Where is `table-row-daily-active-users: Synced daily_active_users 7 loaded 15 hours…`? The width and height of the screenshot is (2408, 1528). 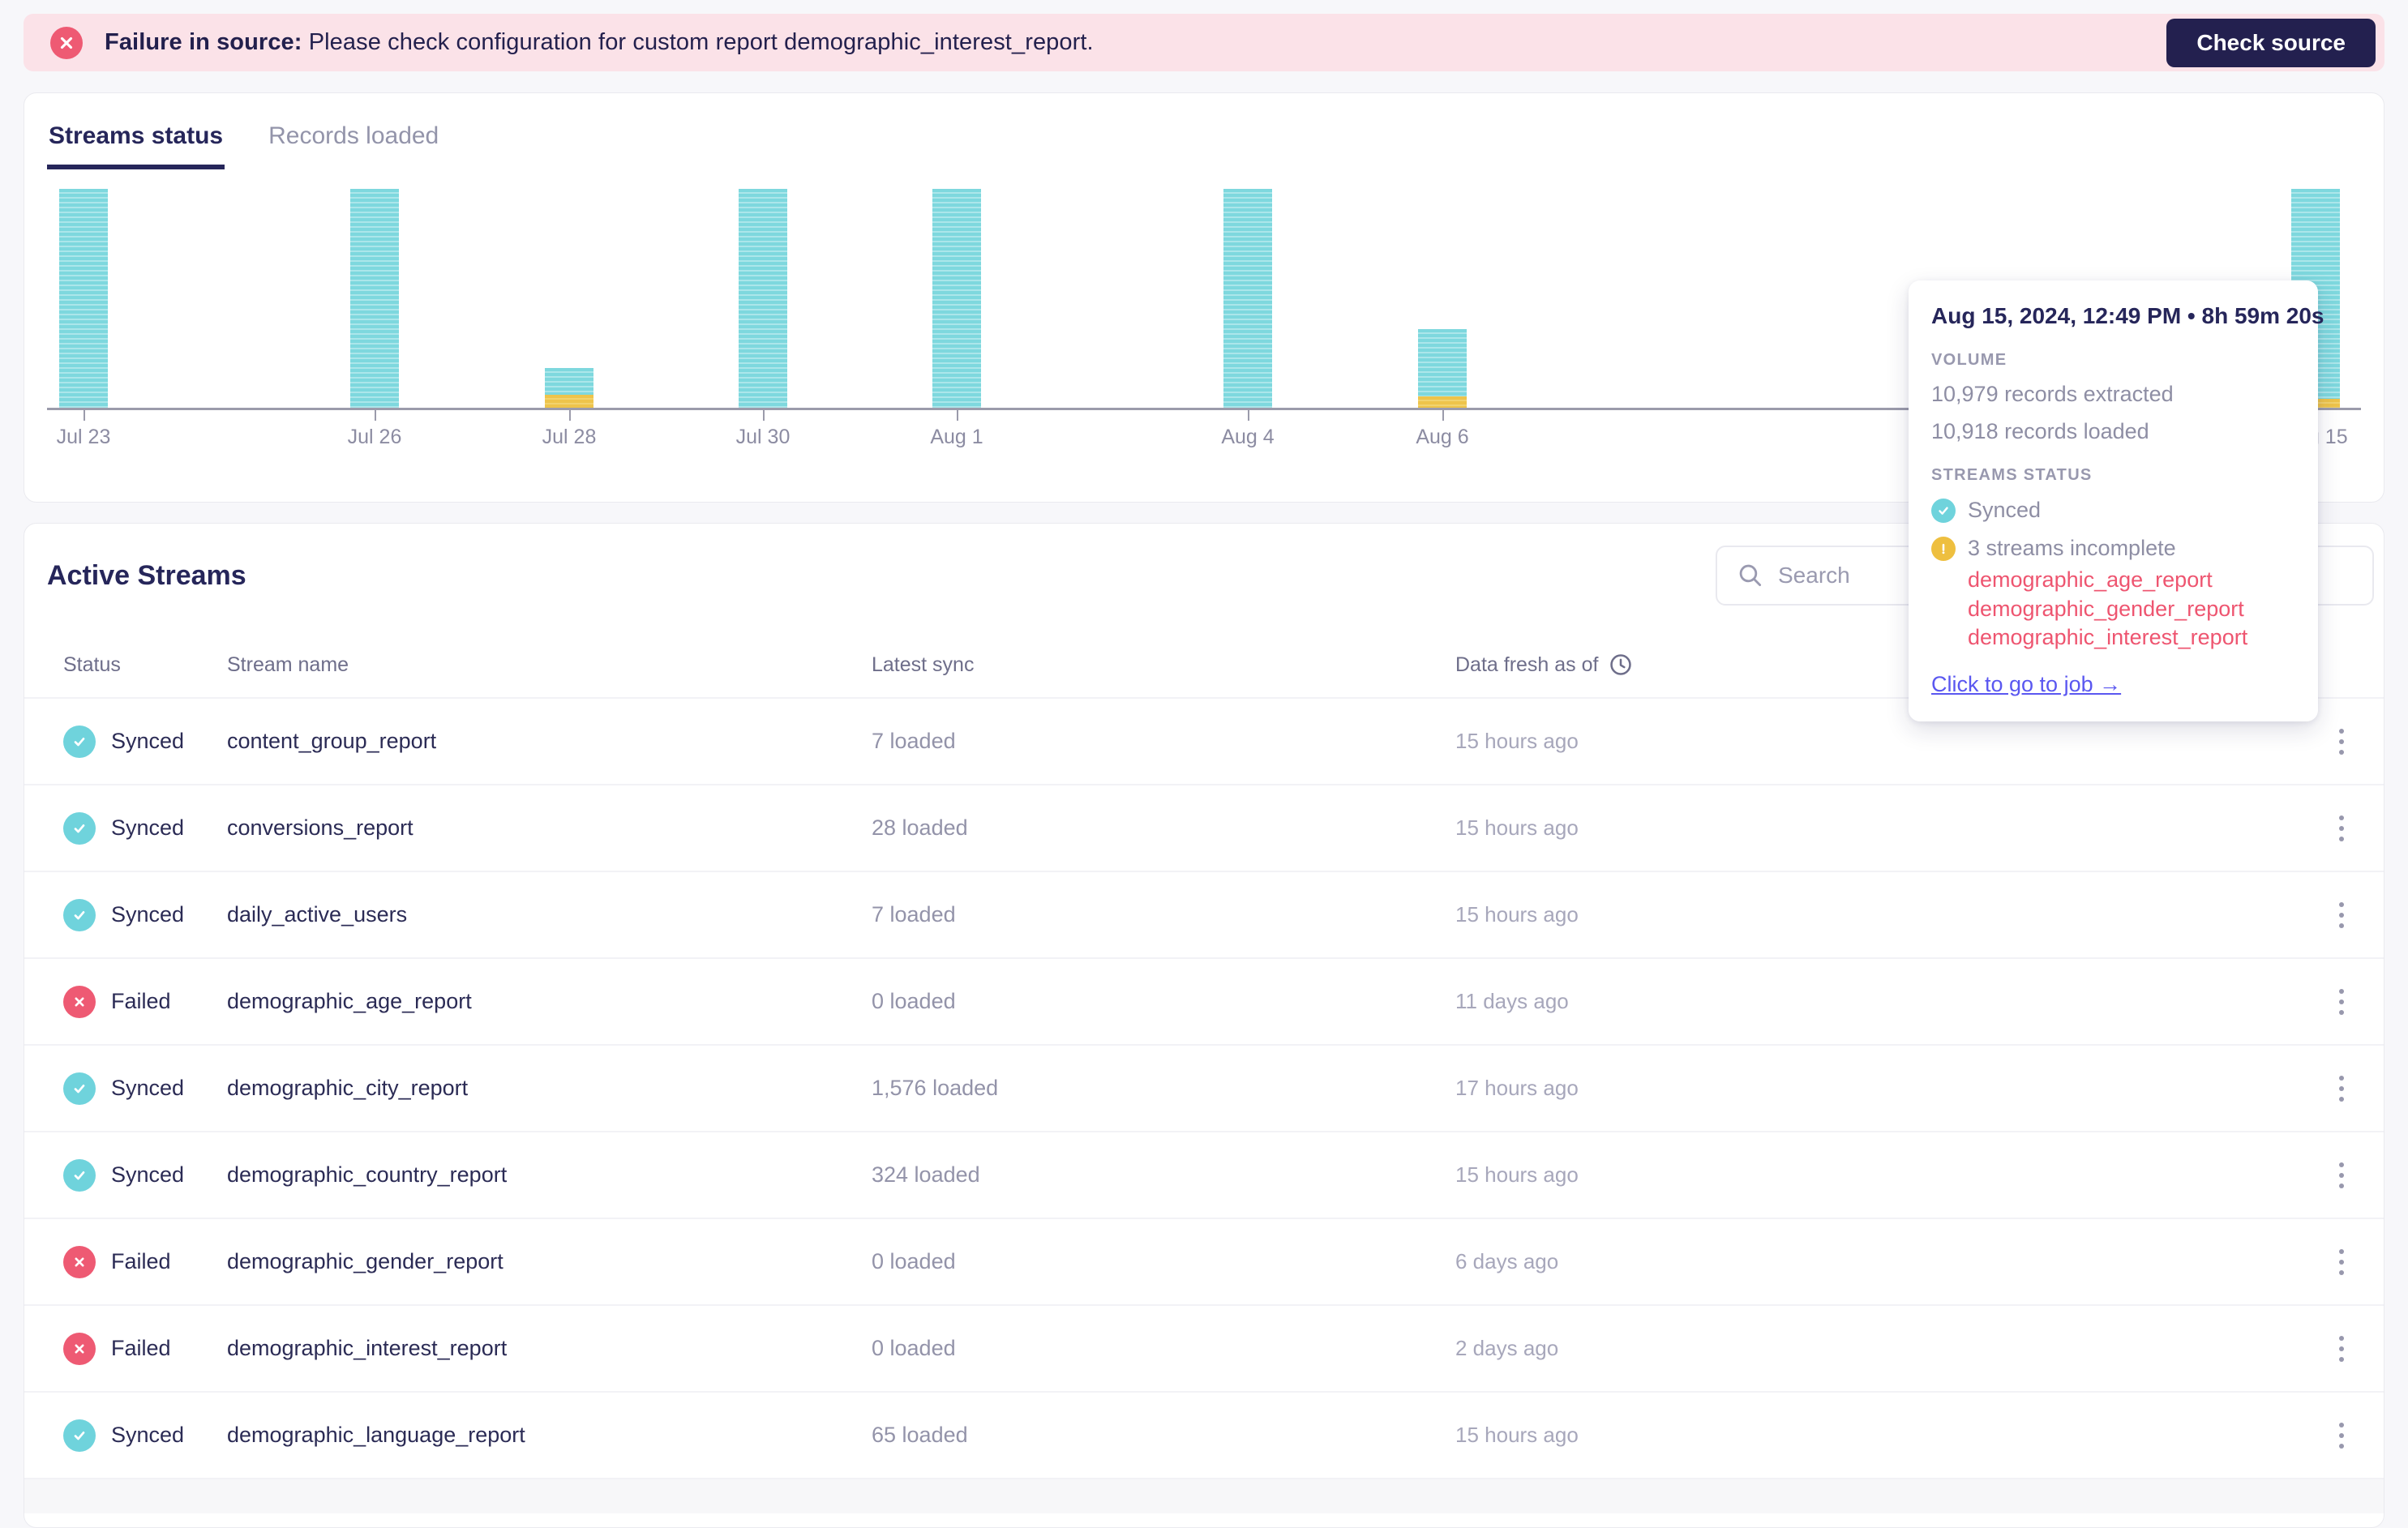 table-row-daily-active-users: Synced daily_active_users 7 loaded 15 hours… is located at coordinates (1204, 914).